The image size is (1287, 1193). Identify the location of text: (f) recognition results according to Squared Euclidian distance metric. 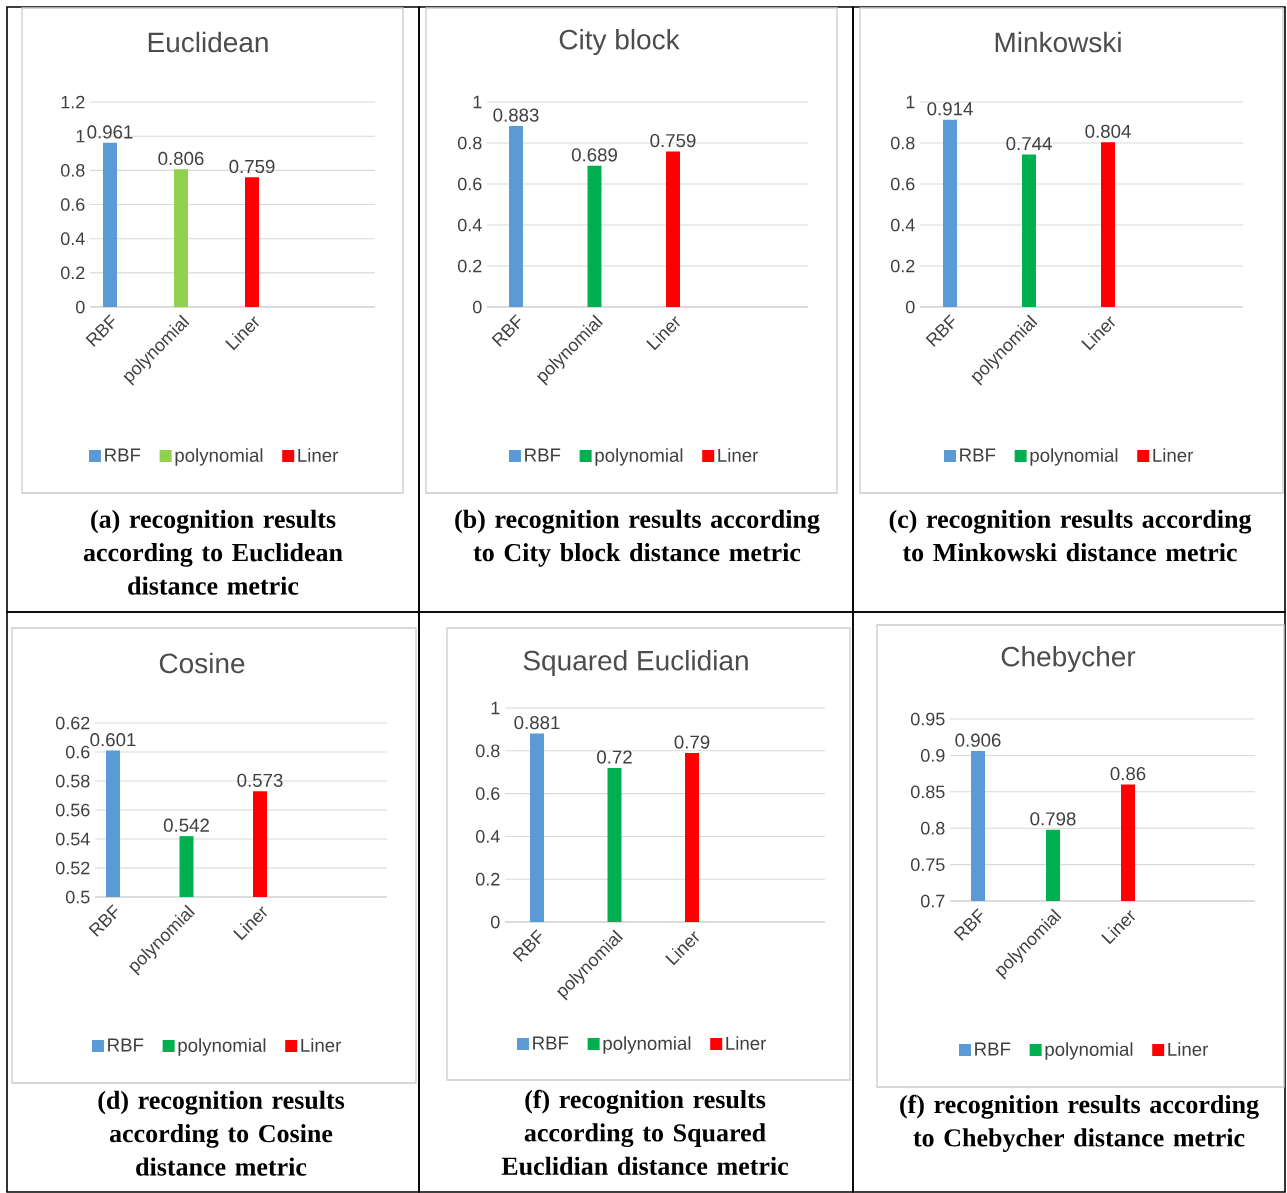
(645, 1132).